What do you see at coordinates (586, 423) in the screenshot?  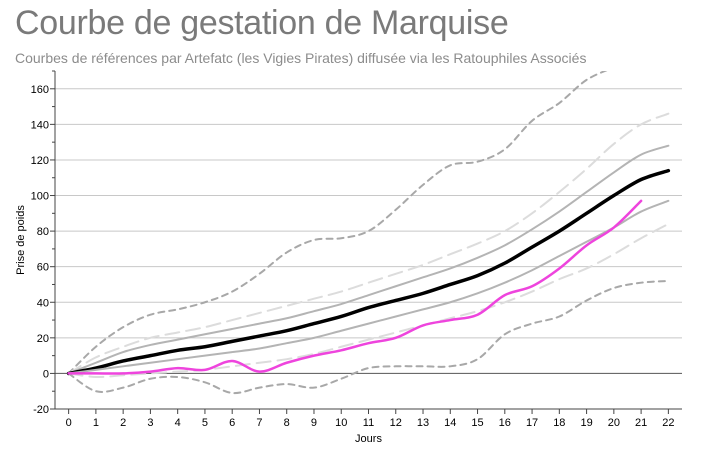 I see `x-tick-label-19: 19` at bounding box center [586, 423].